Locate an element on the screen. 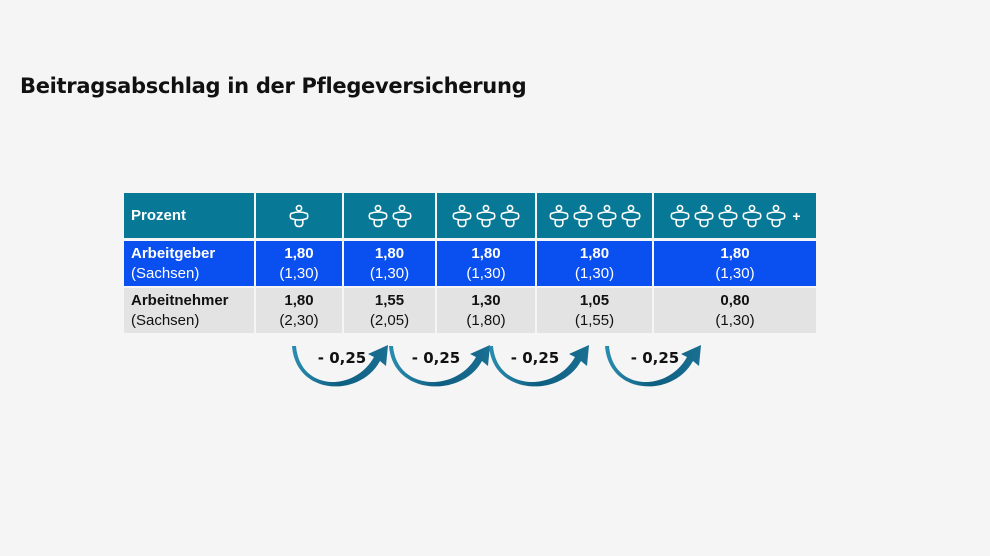 The height and width of the screenshot is (556, 990). employer-label: Arbeitgeber (Sachsen) is located at coordinates (190, 263).